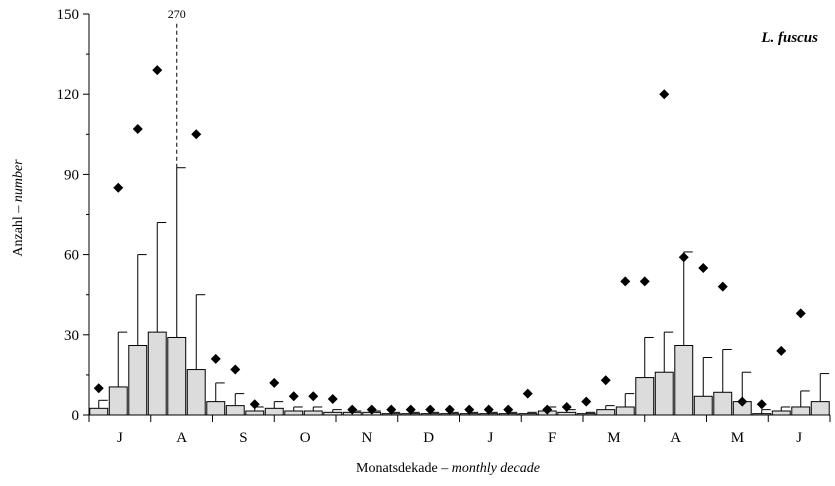  What do you see at coordinates (18, 180) in the screenshot?
I see `y-axis-title-en: number` at bounding box center [18, 180].